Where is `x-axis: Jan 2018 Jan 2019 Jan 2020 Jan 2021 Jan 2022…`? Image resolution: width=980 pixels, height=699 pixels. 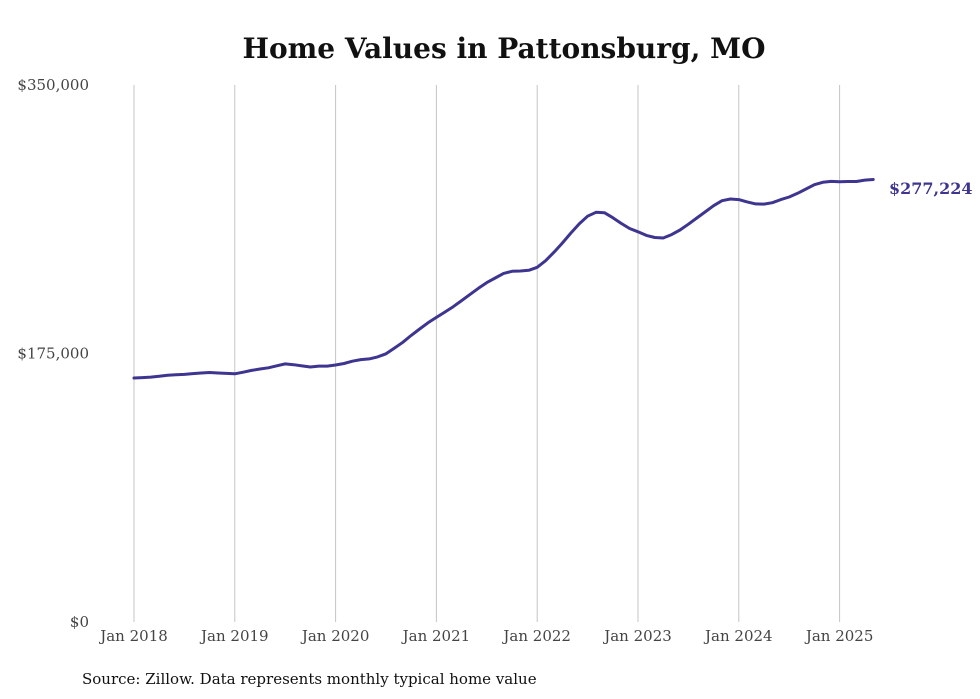
x-axis: Jan 2018 Jan 2019 Jan 2020 Jan 2021 Jan 2022… is located at coordinates (485, 636).